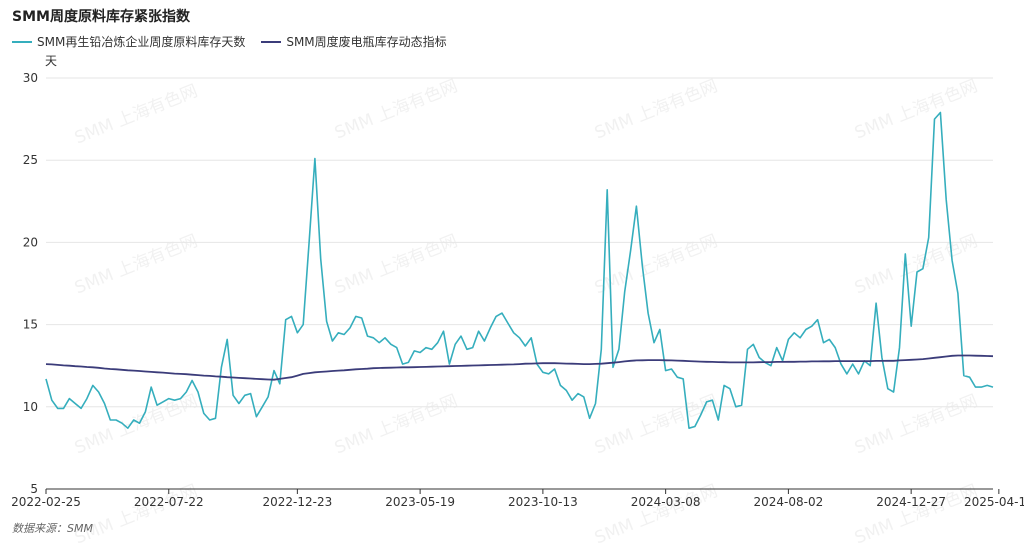  I want to click on y-axis-unit: 天, so click(51, 61).